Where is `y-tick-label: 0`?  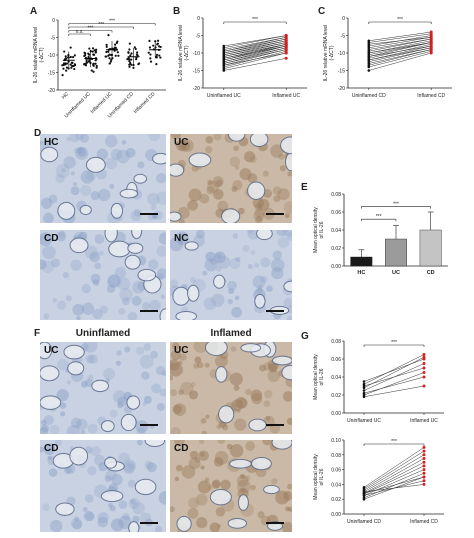
y-tick-label: 0 is located at coordinates (53, 21).